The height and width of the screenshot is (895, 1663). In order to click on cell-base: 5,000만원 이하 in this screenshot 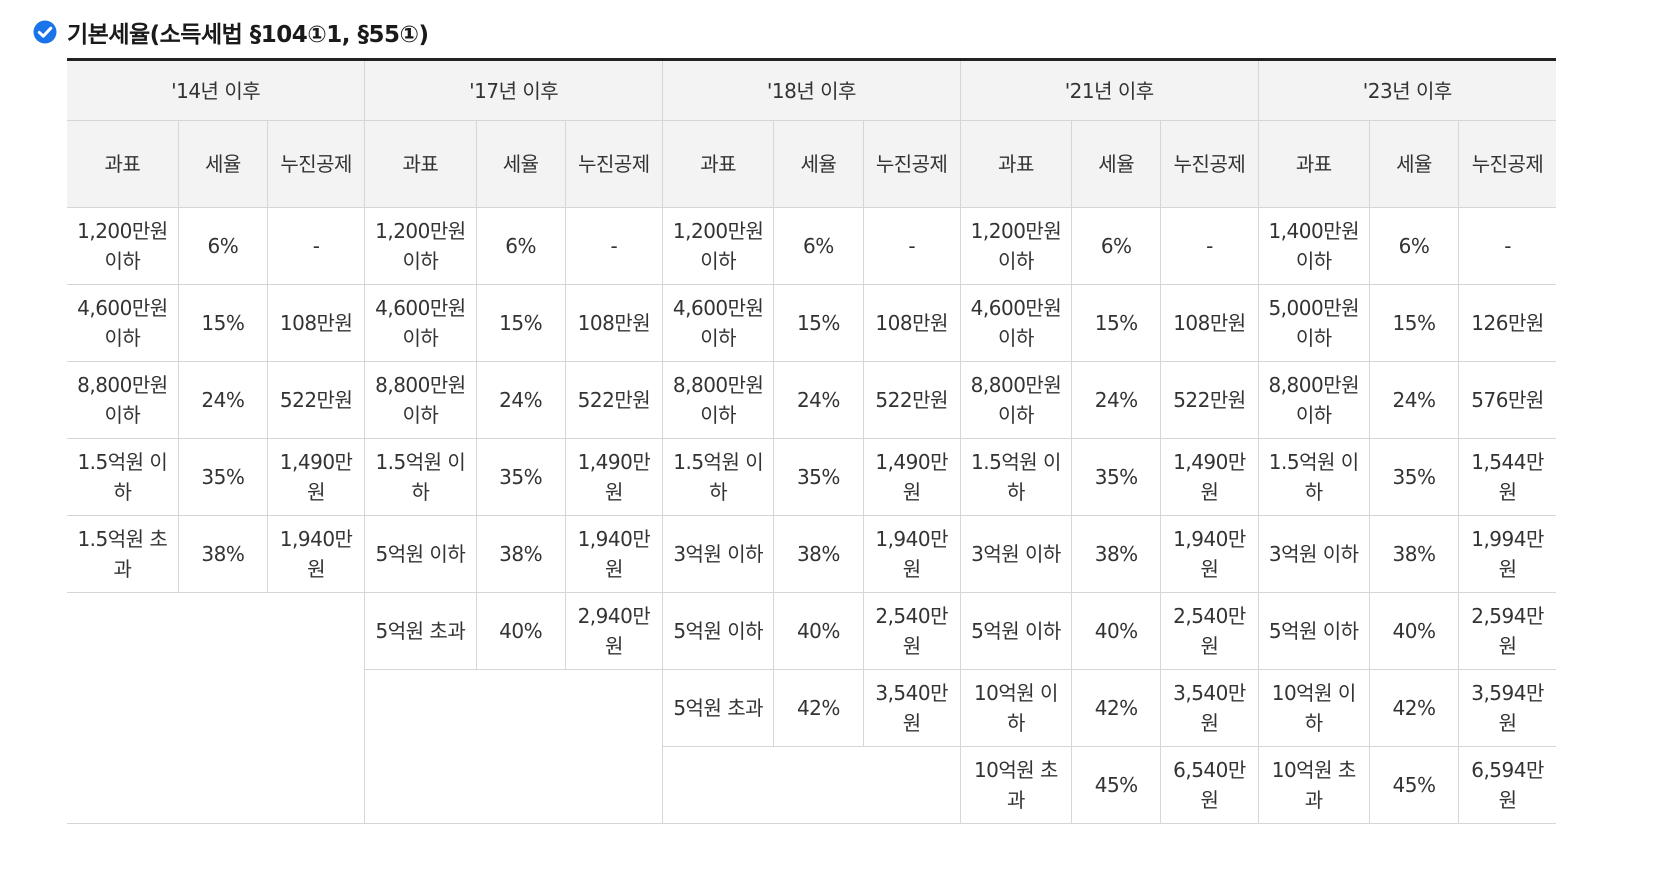, I will do `click(1313, 323)`.